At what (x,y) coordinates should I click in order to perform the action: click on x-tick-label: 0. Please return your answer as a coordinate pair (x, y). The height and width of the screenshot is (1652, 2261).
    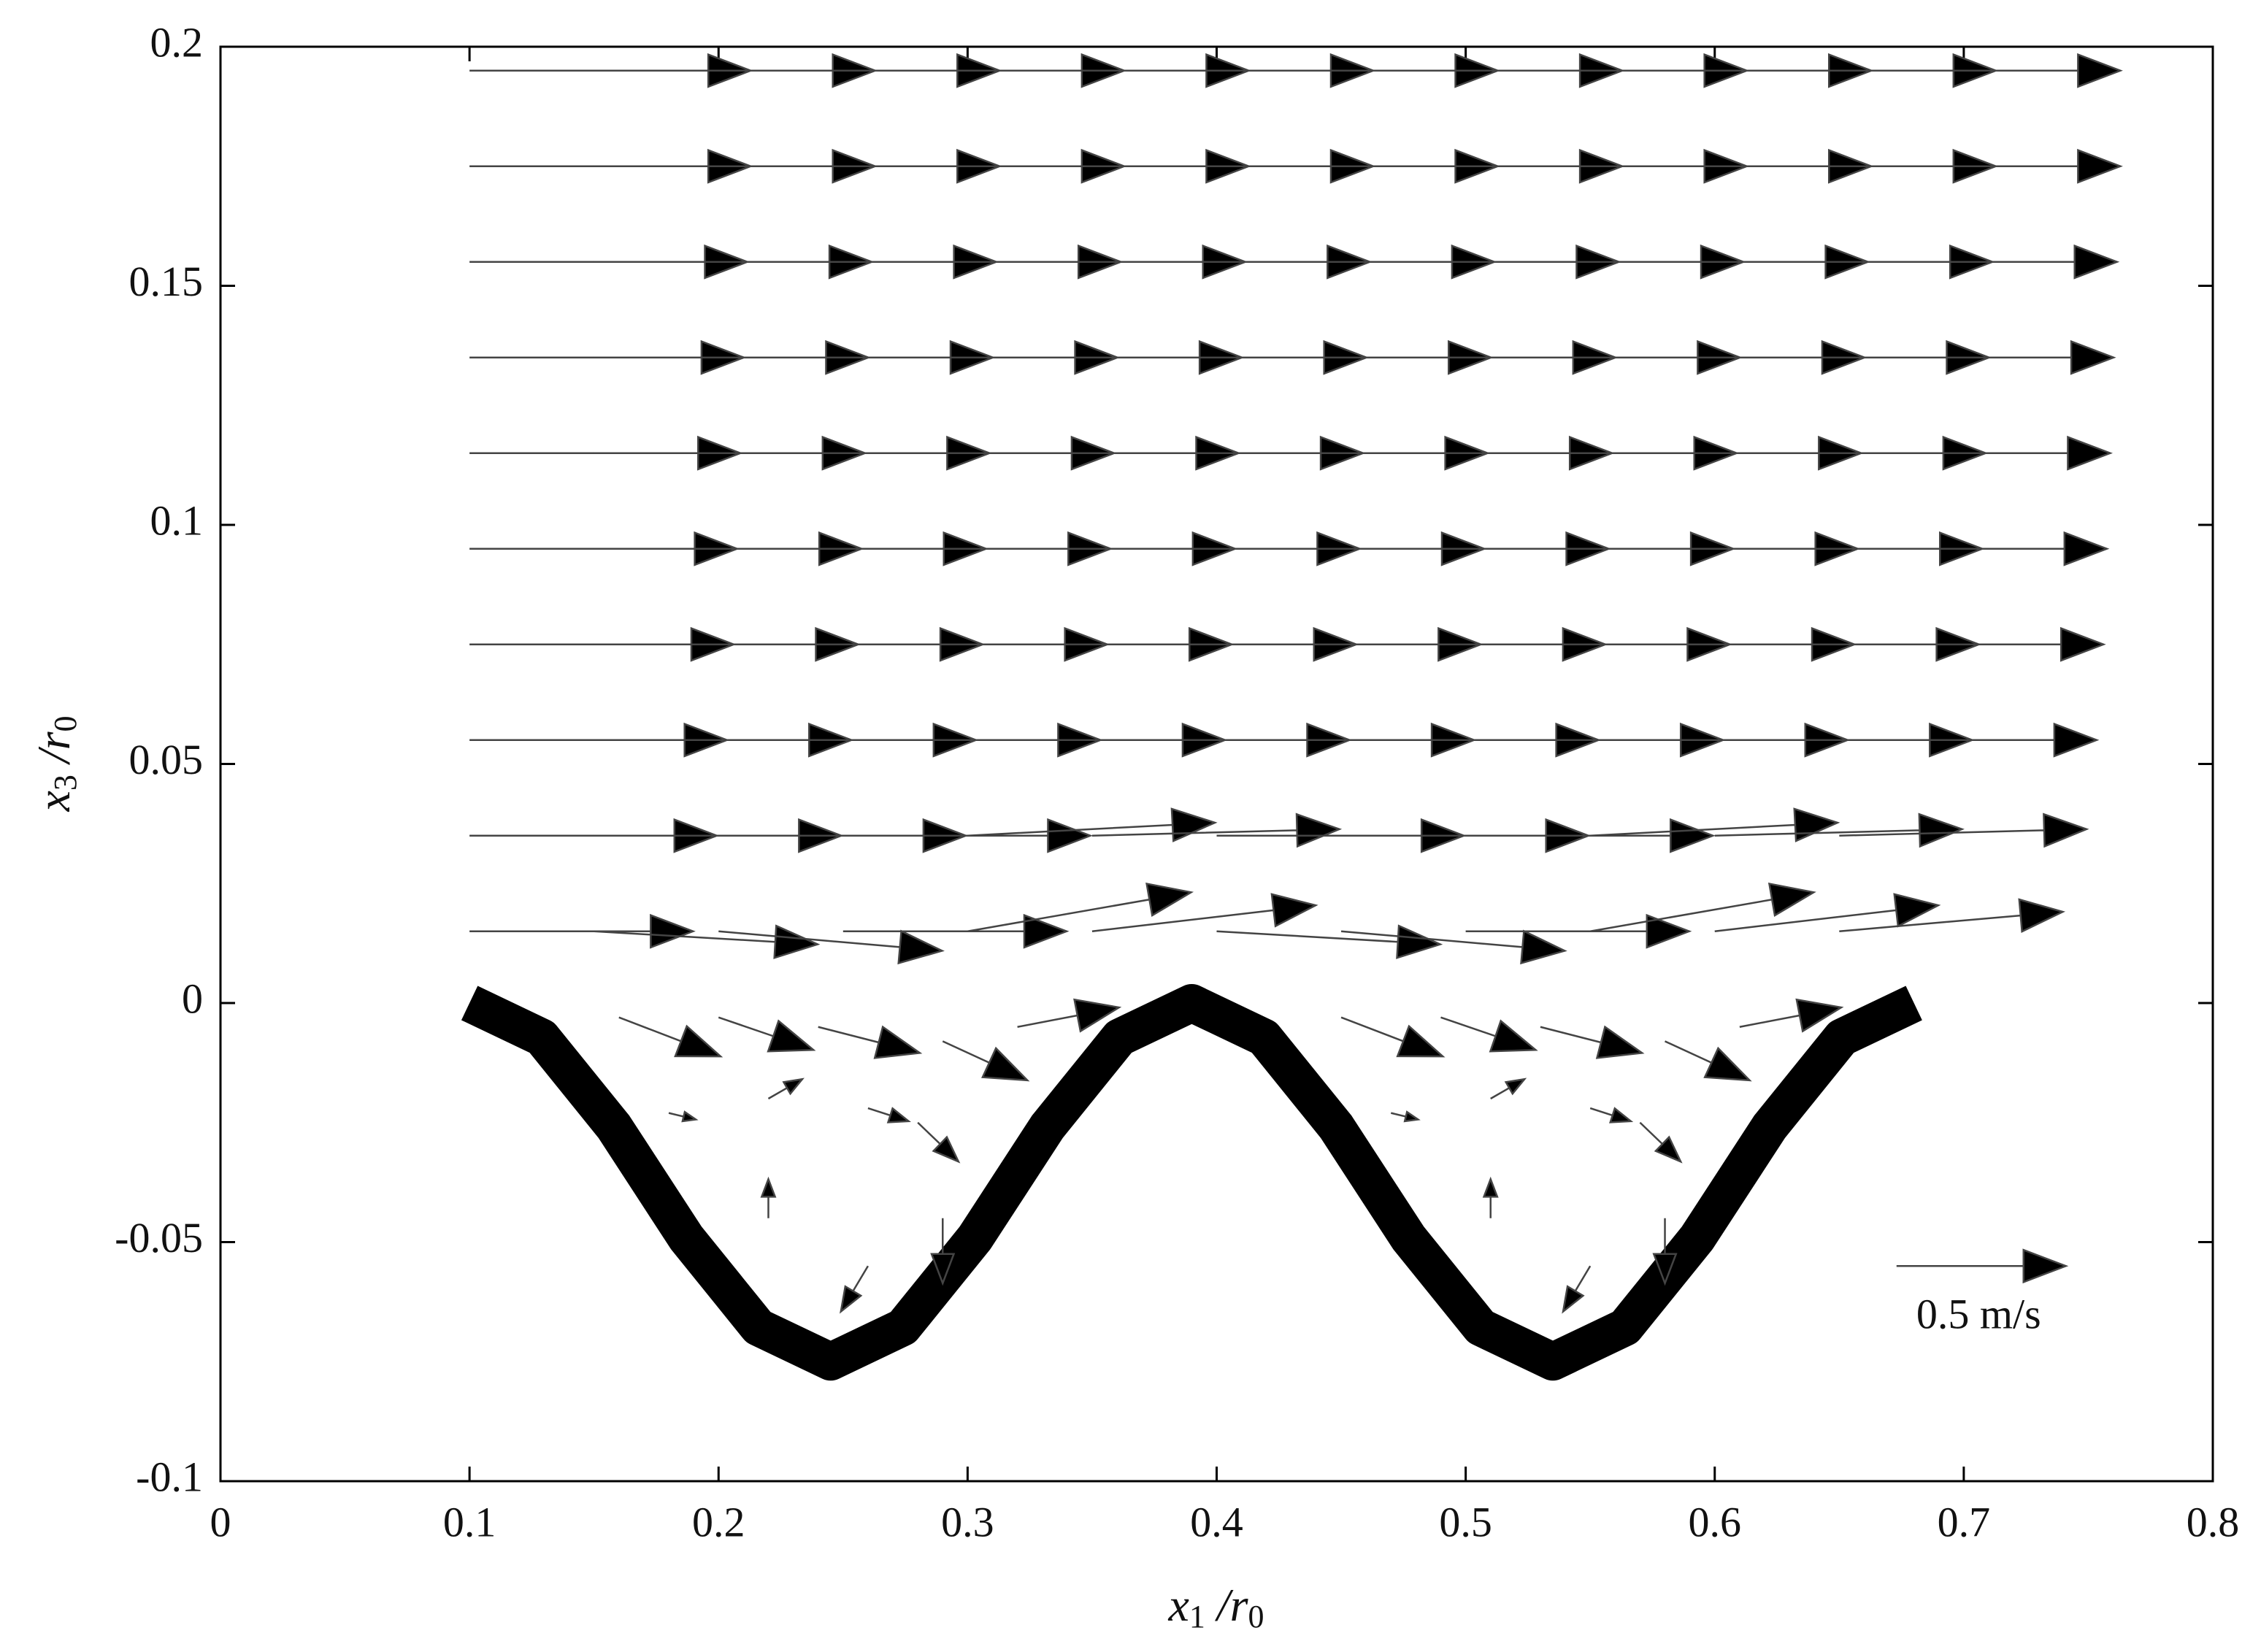
    Looking at the image, I should click on (221, 1522).